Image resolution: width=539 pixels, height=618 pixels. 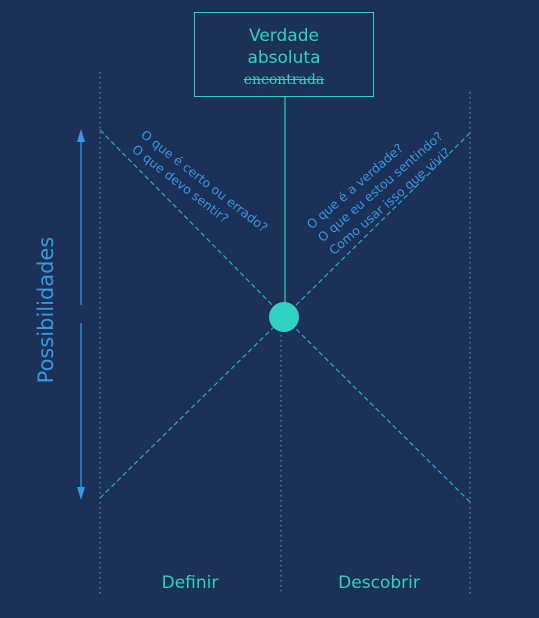 I want to click on box-line-3-struck: encontrada, so click(x=284, y=80).